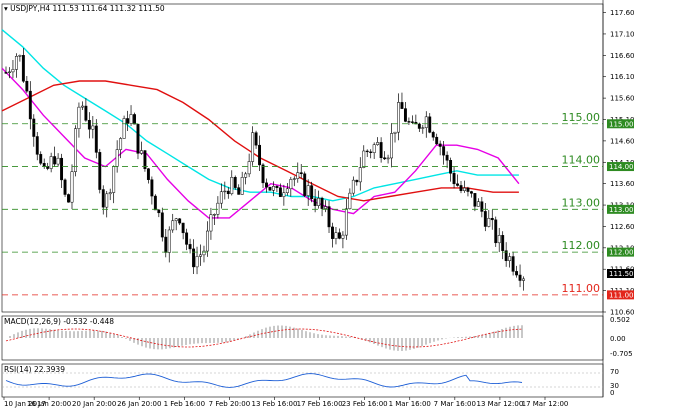 This screenshot has height=412, width=685. What do you see at coordinates (622, 99) in the screenshot?
I see `y-tick-label: 115.60` at bounding box center [622, 99].